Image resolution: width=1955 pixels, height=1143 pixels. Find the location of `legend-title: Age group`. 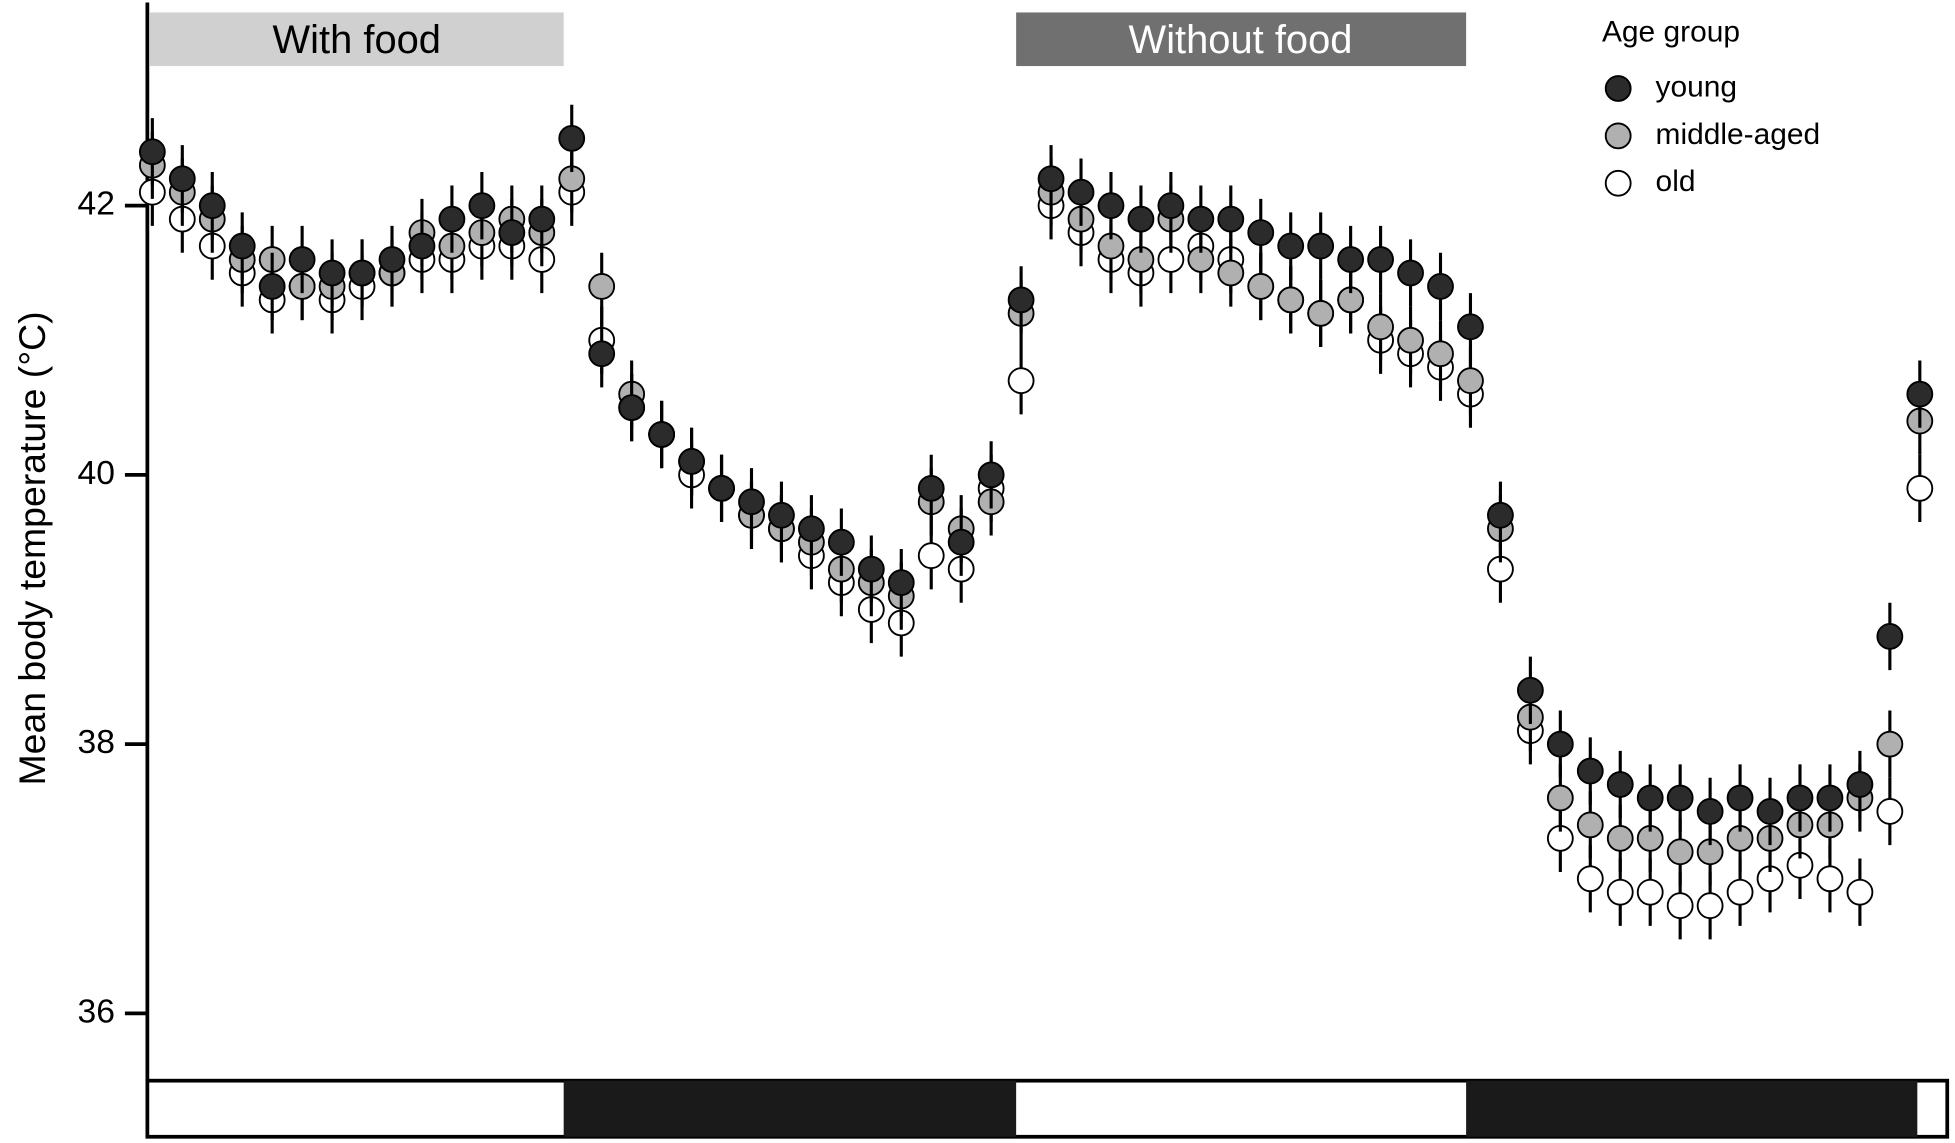

legend-title: Age group is located at coordinates (1671, 32).